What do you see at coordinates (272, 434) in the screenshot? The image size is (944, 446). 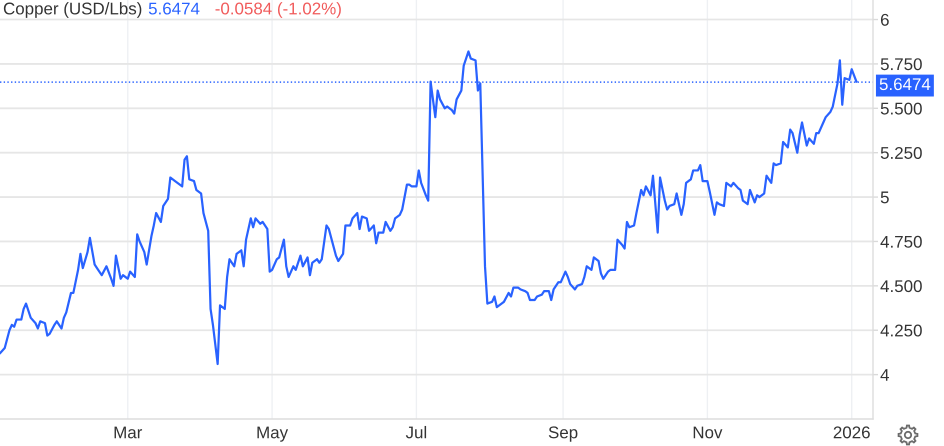 I see `x-tick-label: May` at bounding box center [272, 434].